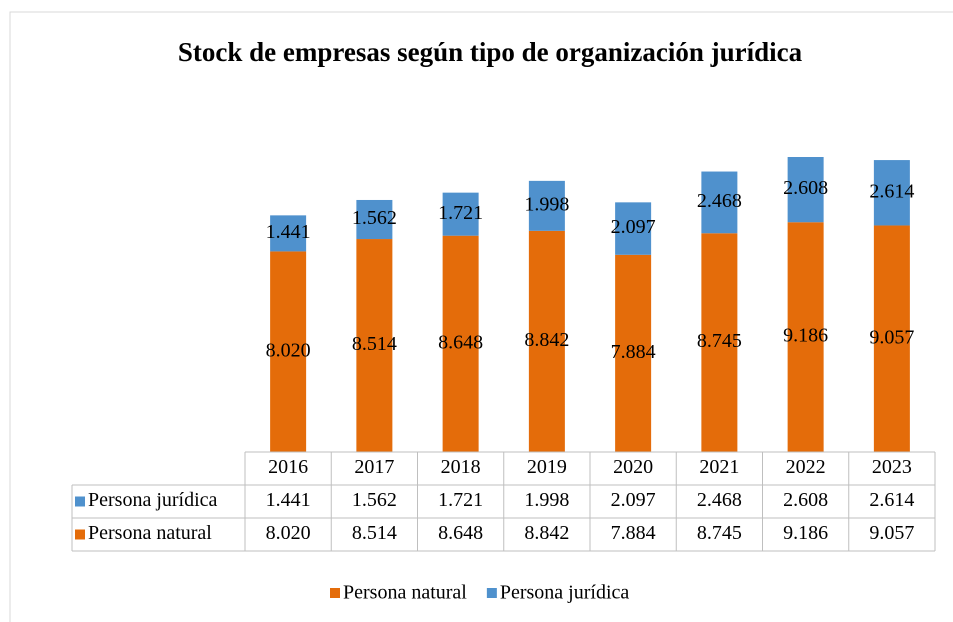 The image size is (953, 622). What do you see at coordinates (405, 593) in the screenshot?
I see `legend-label: Persona natural` at bounding box center [405, 593].